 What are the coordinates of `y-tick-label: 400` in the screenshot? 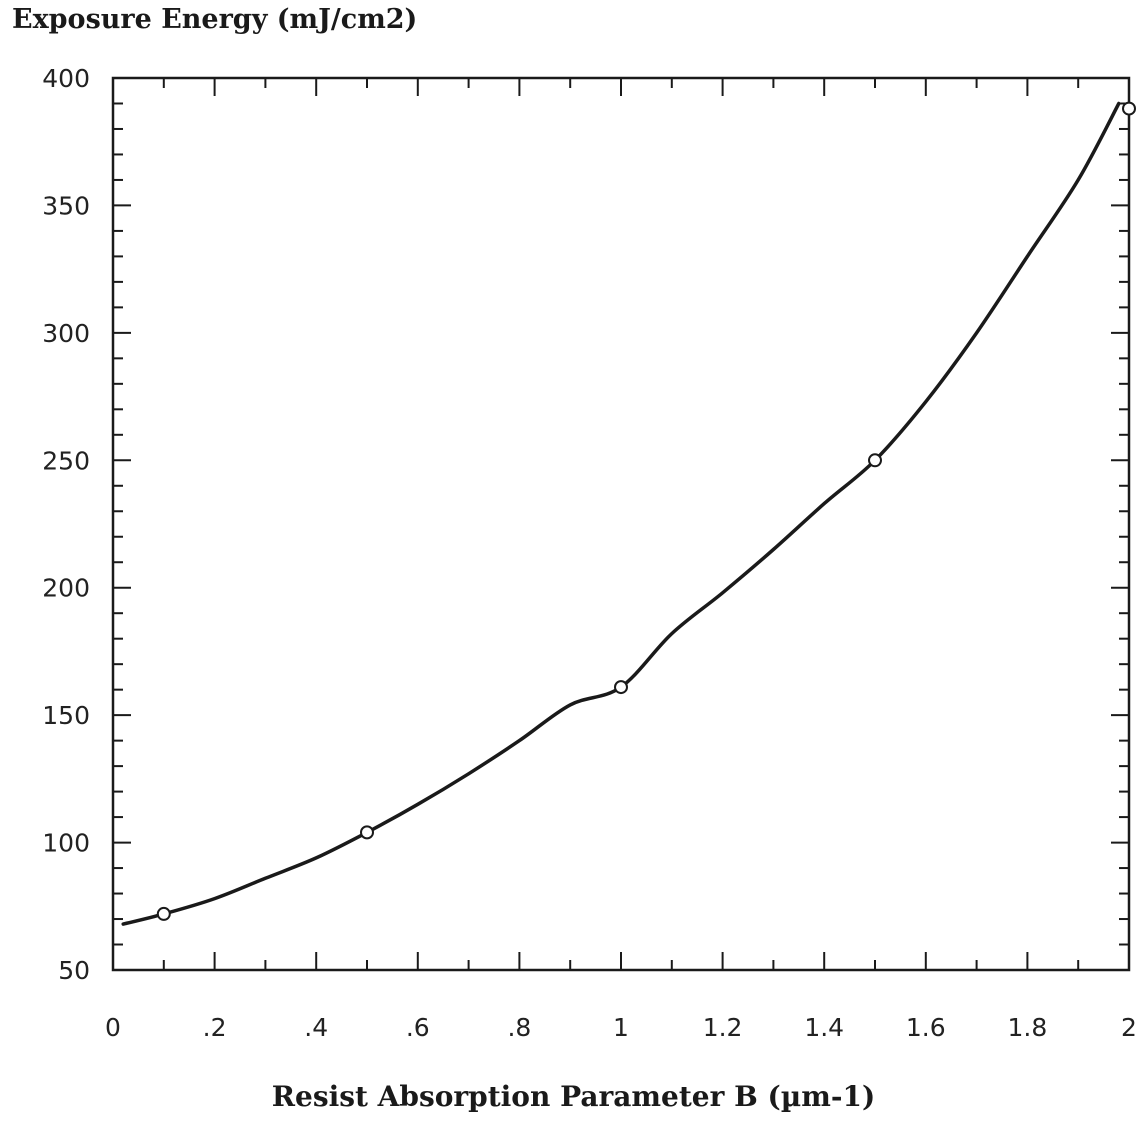 It's located at (66, 78).